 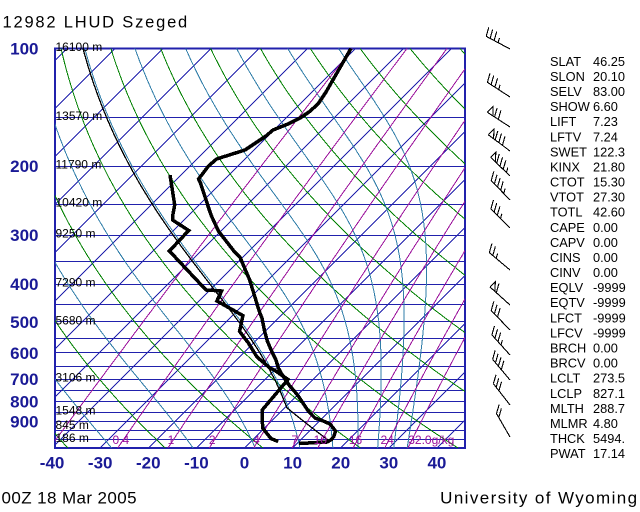 What do you see at coordinates (566, 91) in the screenshot?
I see `svg-text: SELV` at bounding box center [566, 91].